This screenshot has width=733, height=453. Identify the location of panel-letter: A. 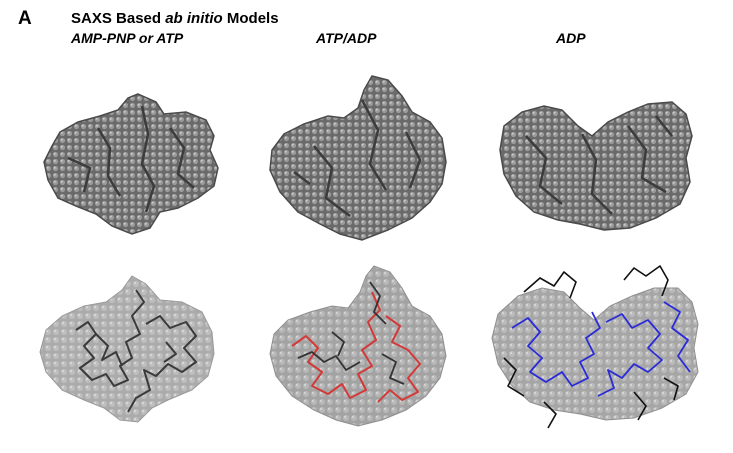
(25, 18).